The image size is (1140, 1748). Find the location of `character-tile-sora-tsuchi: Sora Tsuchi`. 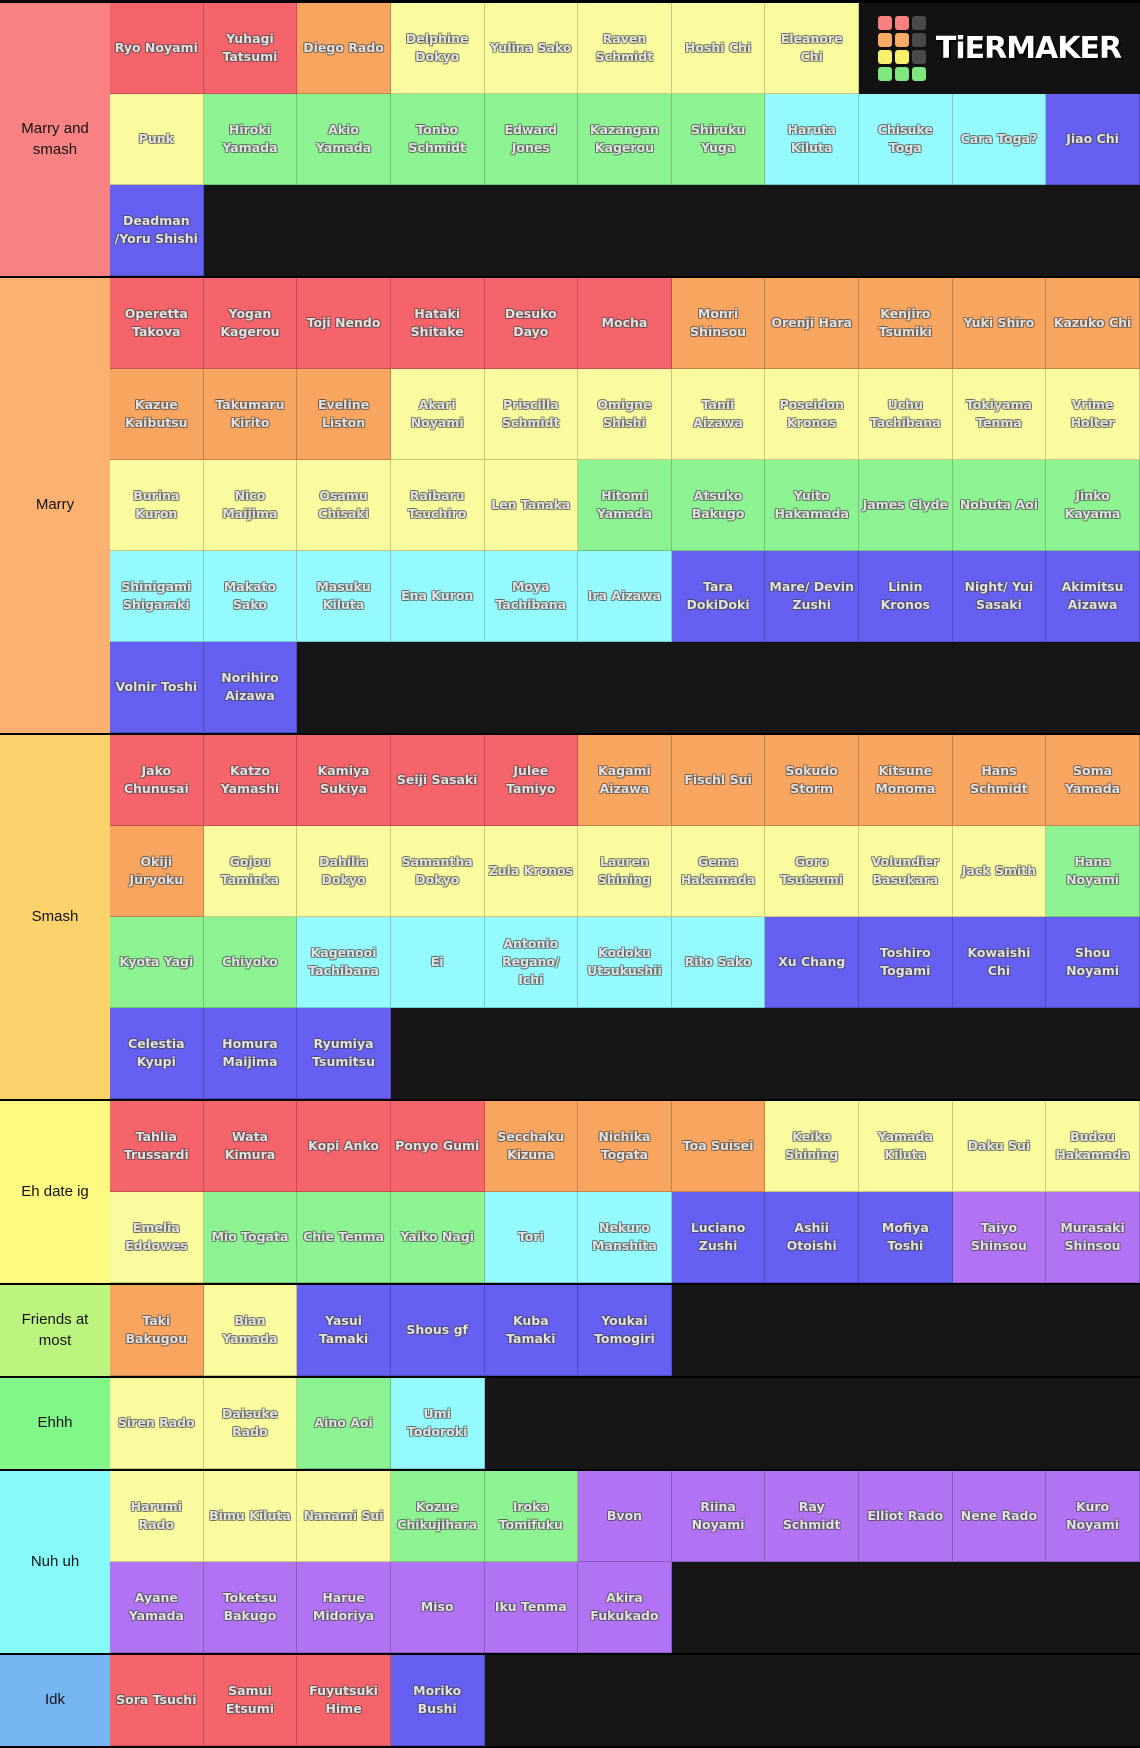

character-tile-sora-tsuchi: Sora Tsuchi is located at coordinates (157, 1700).